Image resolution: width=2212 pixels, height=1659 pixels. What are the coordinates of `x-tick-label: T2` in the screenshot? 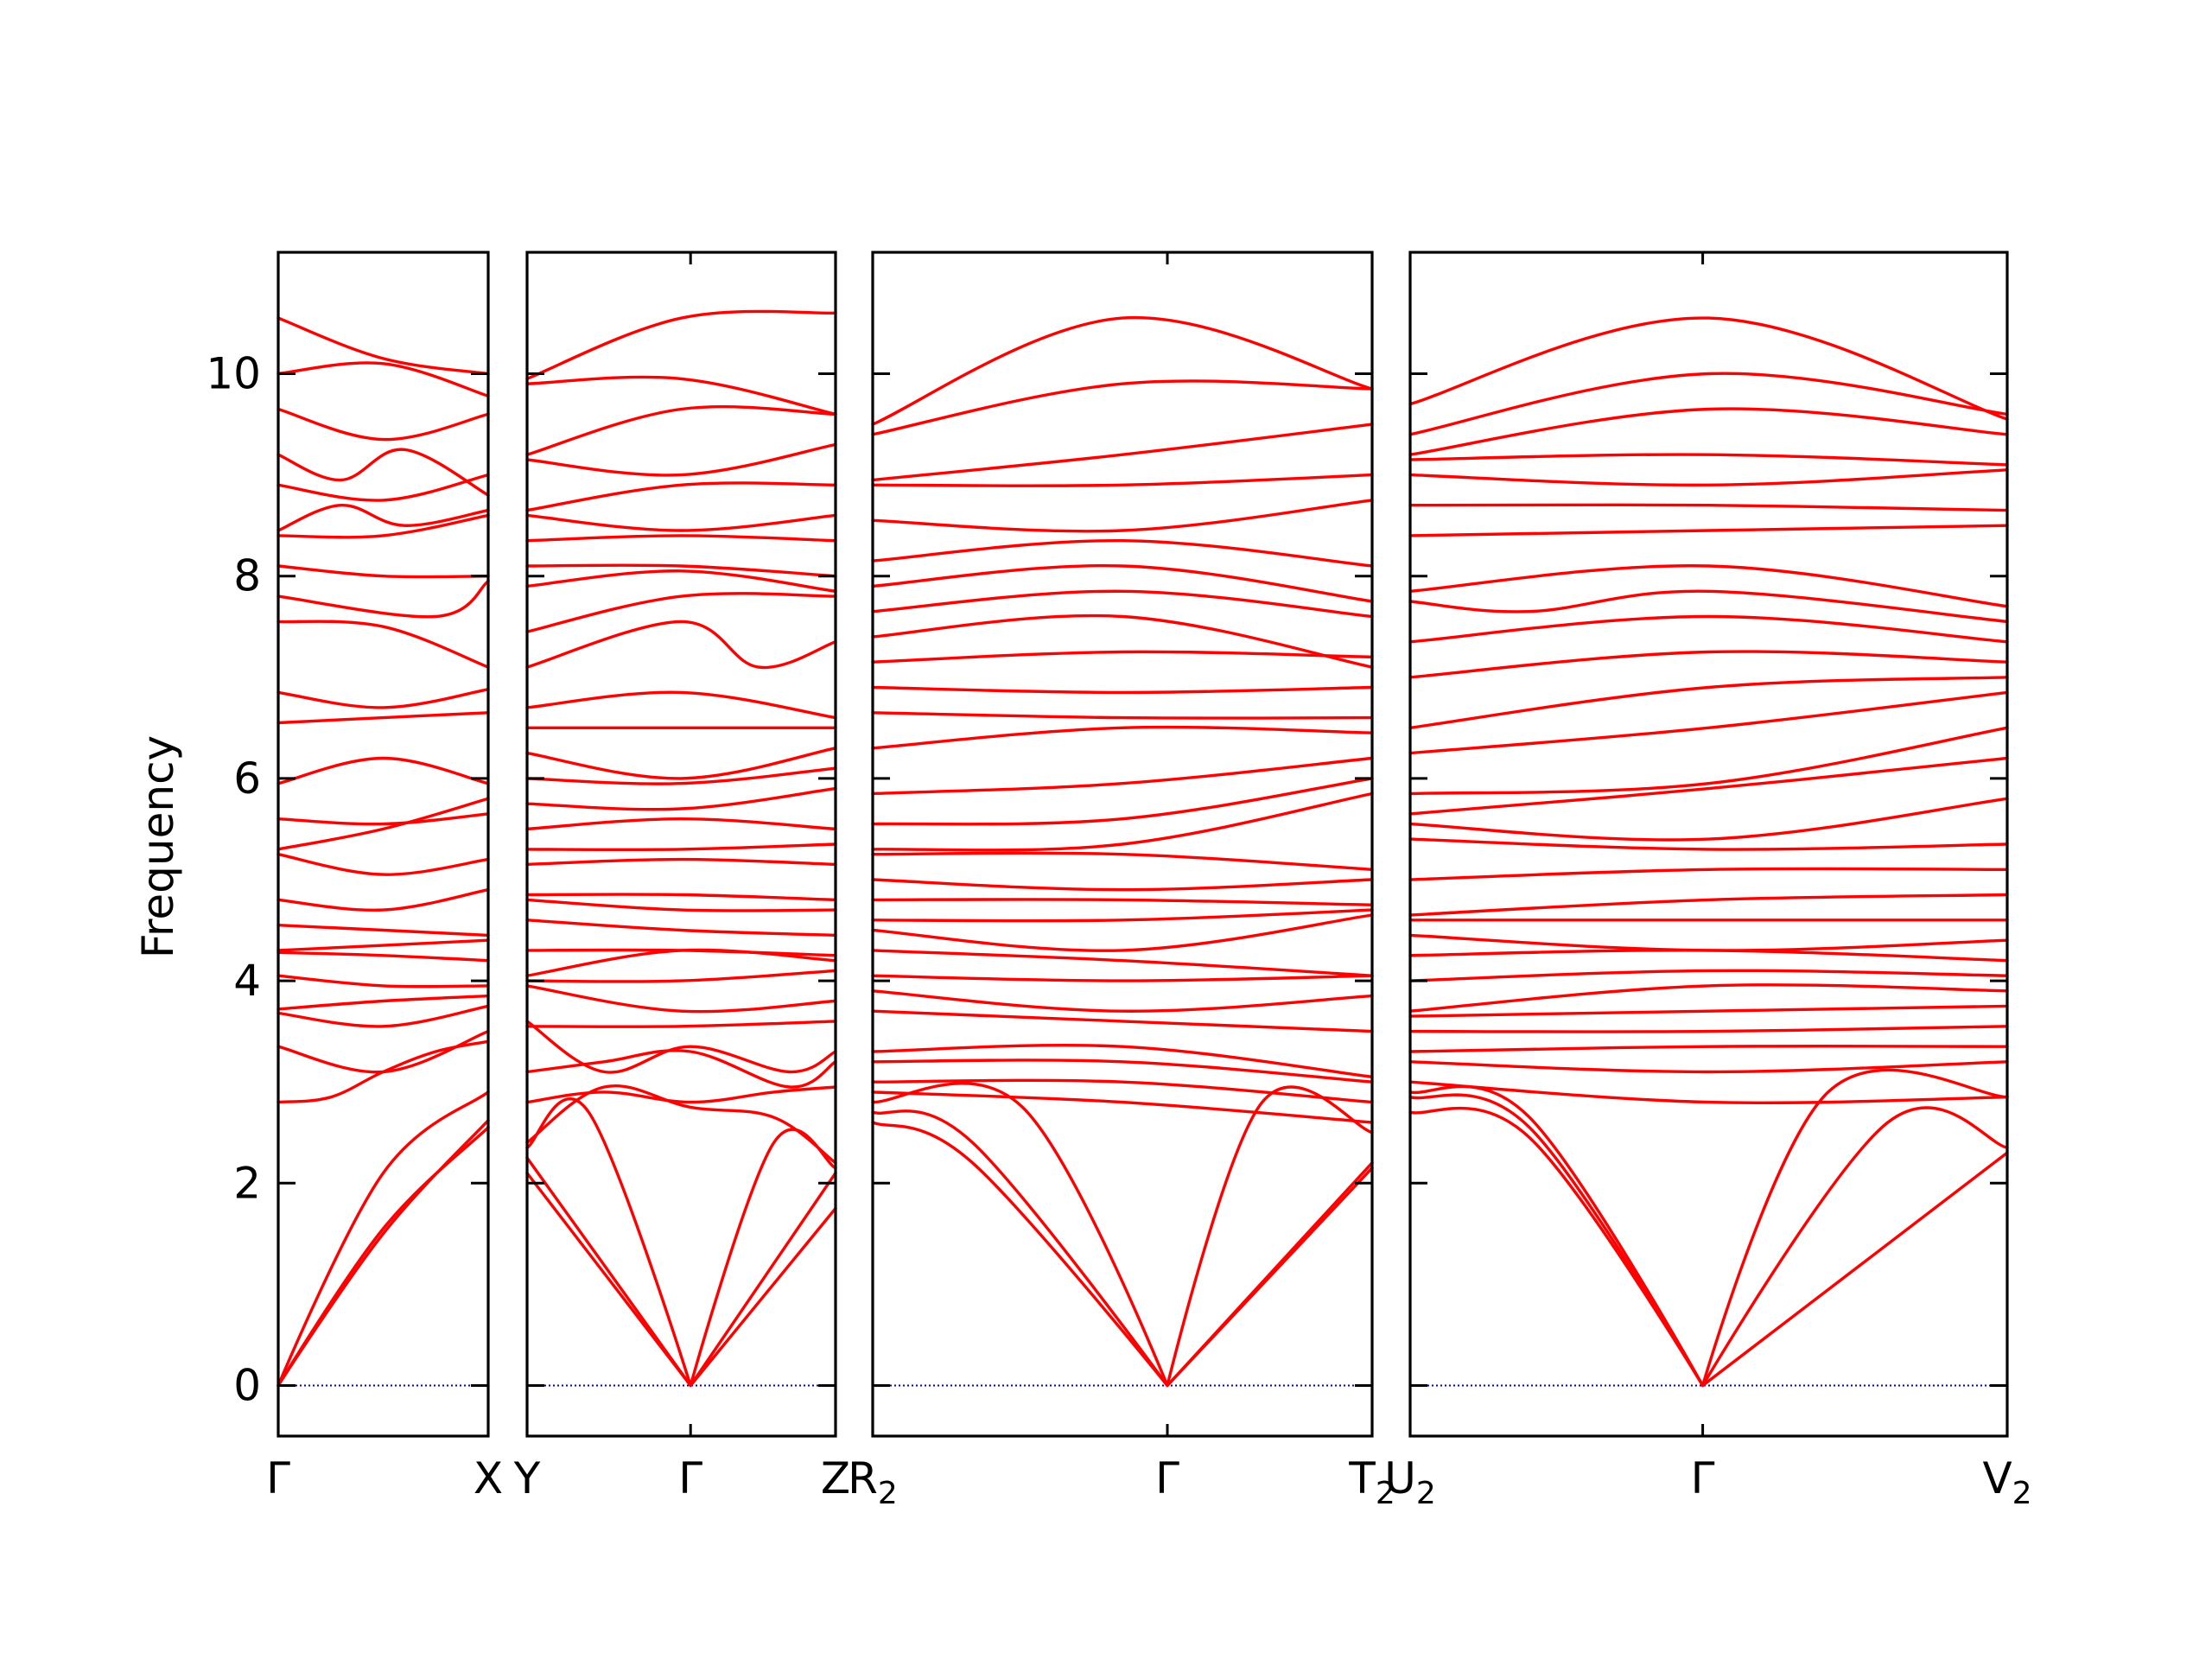 It's located at (1371, 1482).